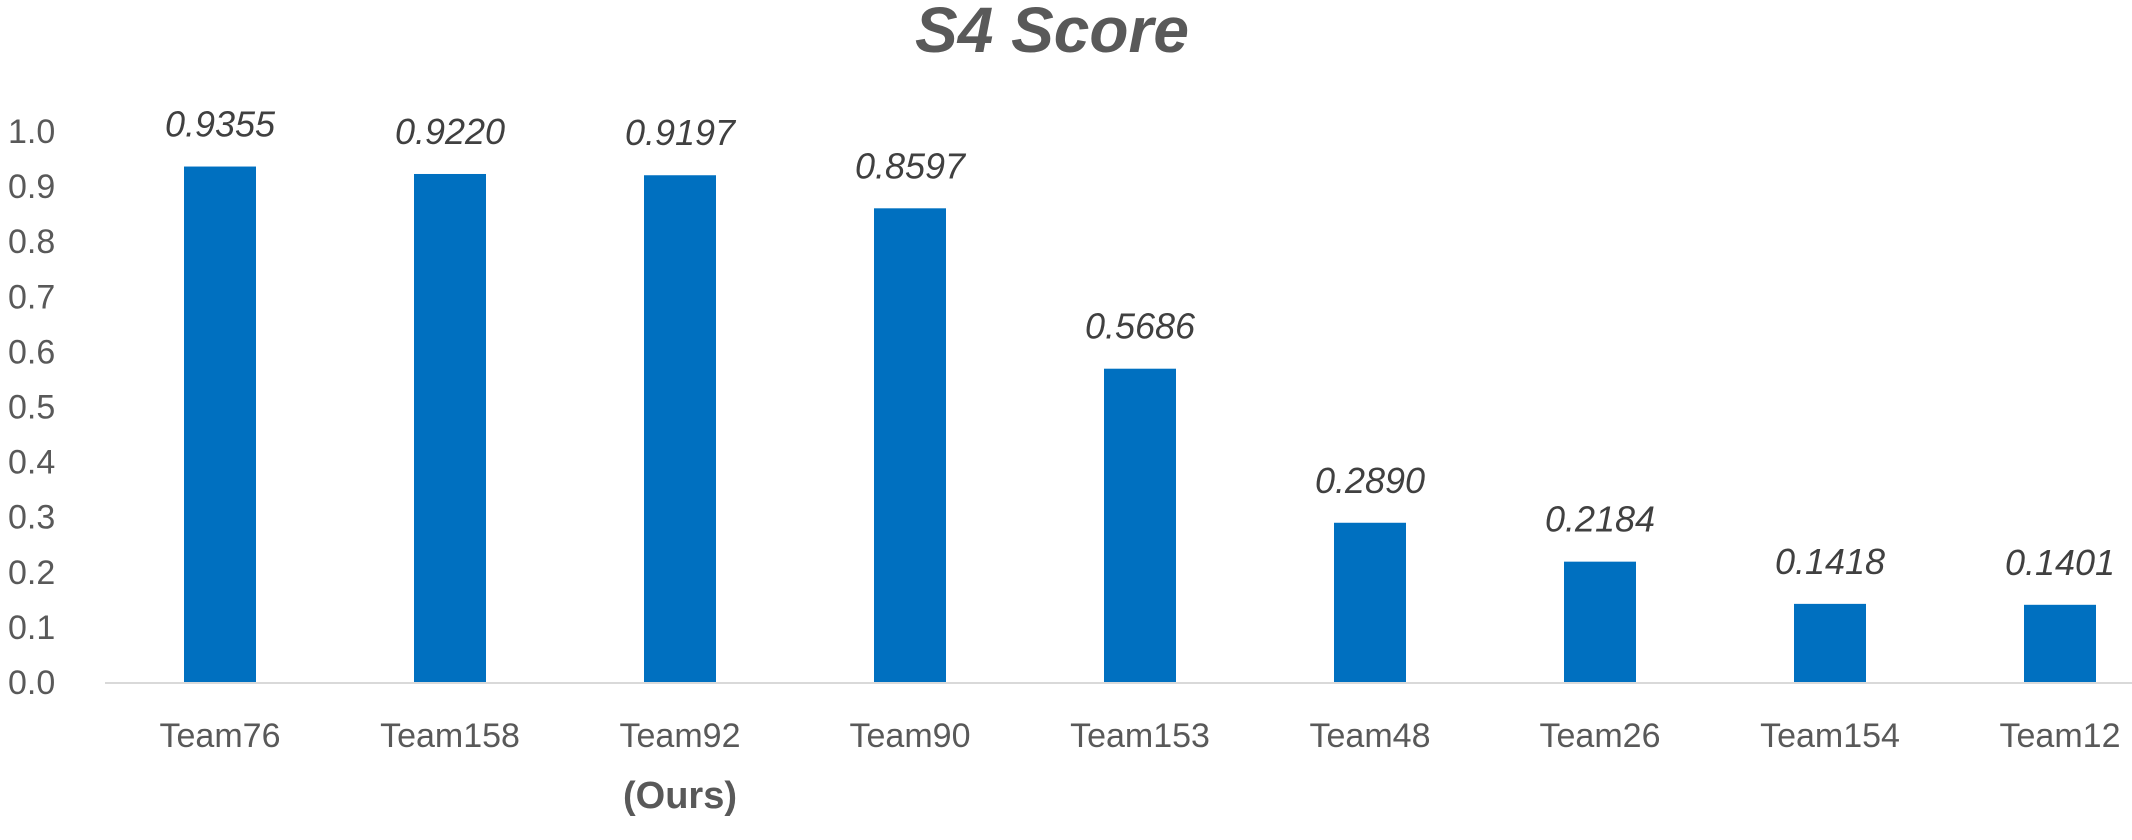 This screenshot has height=840, width=2132. What do you see at coordinates (220, 424) in the screenshot?
I see `bar-team76` at bounding box center [220, 424].